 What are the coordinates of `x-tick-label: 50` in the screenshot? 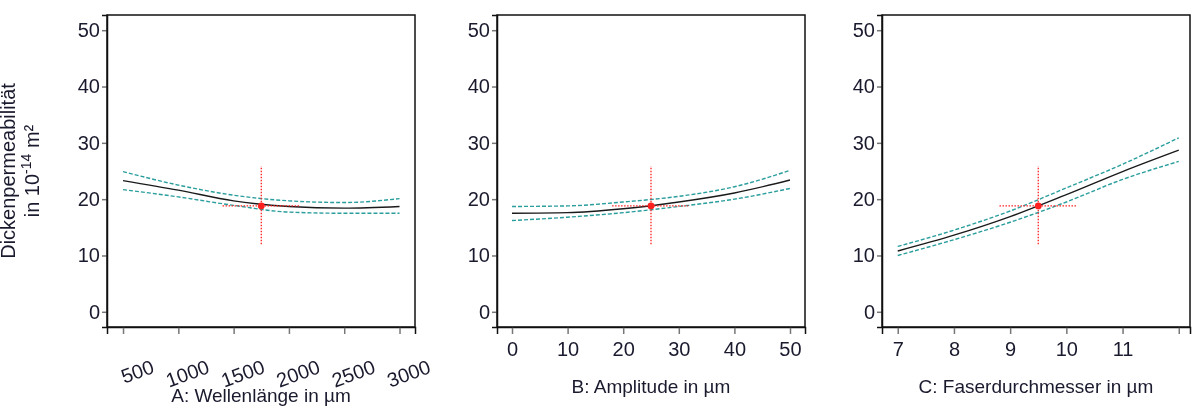 It's located at (790, 349).